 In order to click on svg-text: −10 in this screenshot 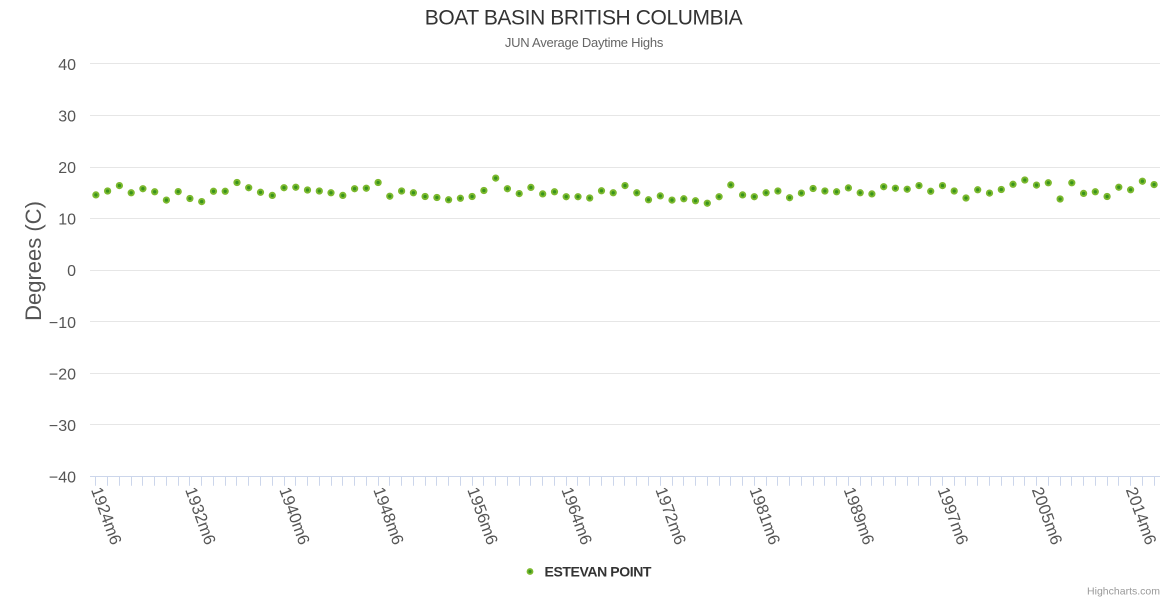, I will do `click(62, 323)`.